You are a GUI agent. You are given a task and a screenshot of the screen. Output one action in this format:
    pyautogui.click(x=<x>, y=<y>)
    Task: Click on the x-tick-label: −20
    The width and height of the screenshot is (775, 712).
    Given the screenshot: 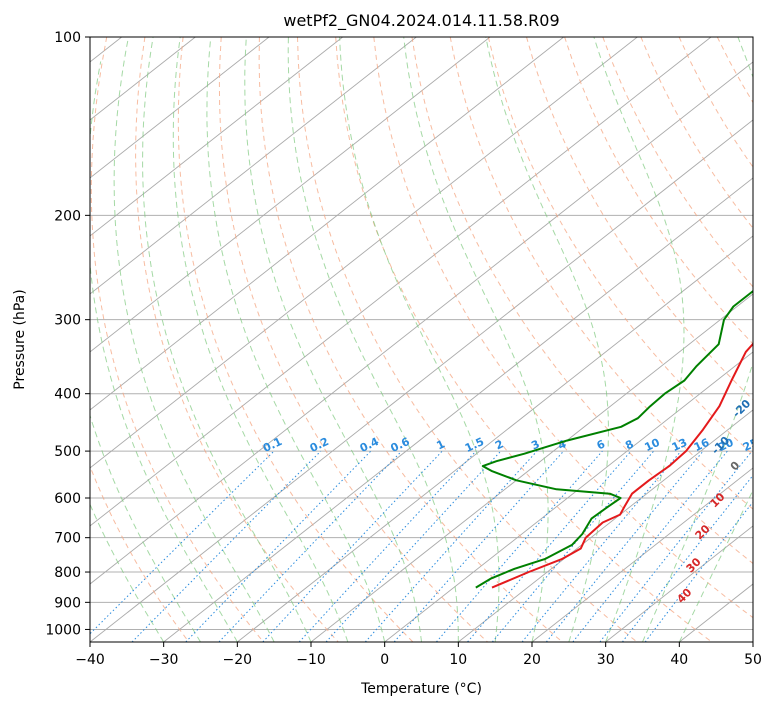 What is the action you would take?
    pyautogui.click(x=238, y=660)
    